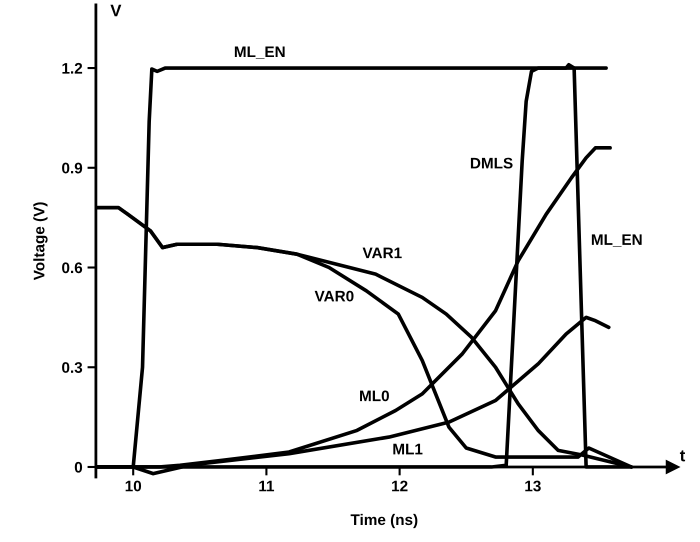 The image size is (700, 542). What do you see at coordinates (617, 240) in the screenshot?
I see `text: ML_EN` at bounding box center [617, 240].